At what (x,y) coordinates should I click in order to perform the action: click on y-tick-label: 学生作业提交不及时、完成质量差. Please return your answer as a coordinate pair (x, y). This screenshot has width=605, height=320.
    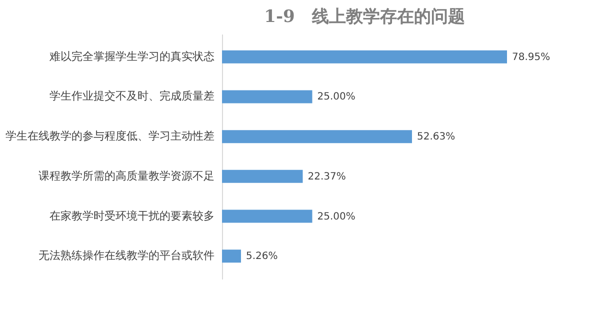
    Looking at the image, I should click on (132, 96).